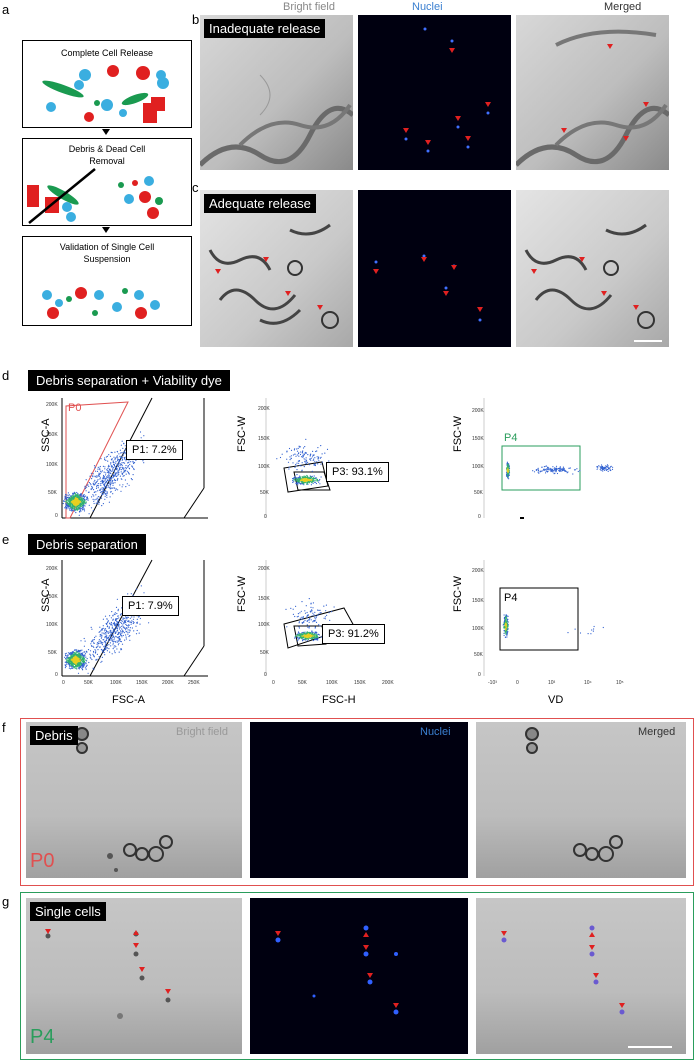 This screenshot has width=700, height=1061. What do you see at coordinates (264, 493) in the screenshot?
I see `d2-ytick-50k: 50K` at bounding box center [264, 493].